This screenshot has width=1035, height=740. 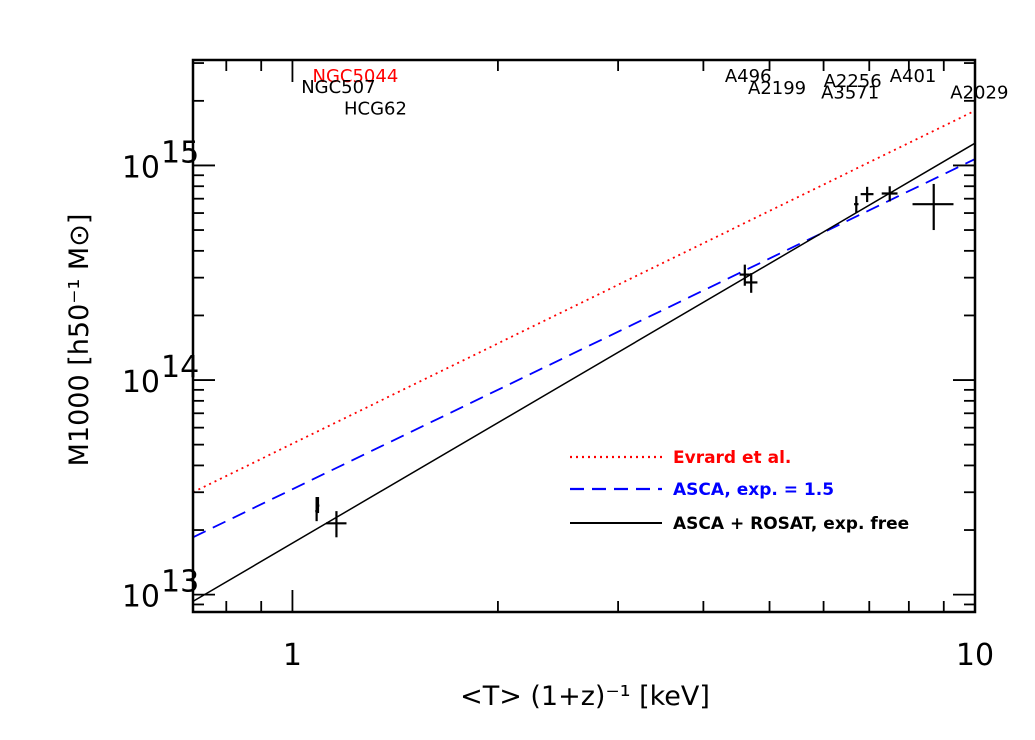 What do you see at coordinates (180, 152) in the screenshot?
I see `y-tick-exponent: 15` at bounding box center [180, 152].